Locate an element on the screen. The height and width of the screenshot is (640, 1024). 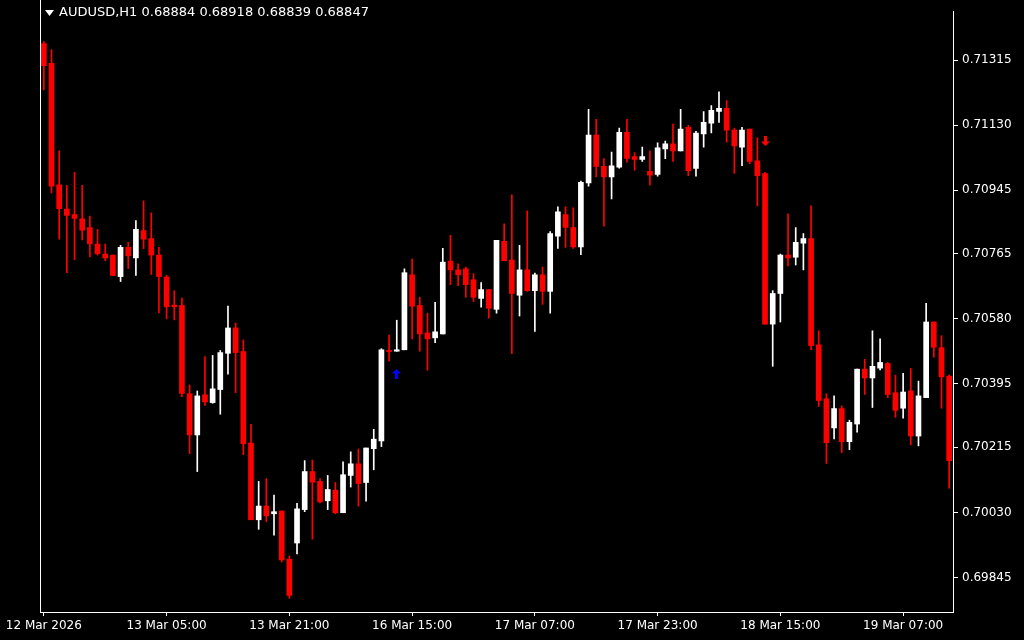
y-tick-label: 0.70395 is located at coordinates (987, 383).